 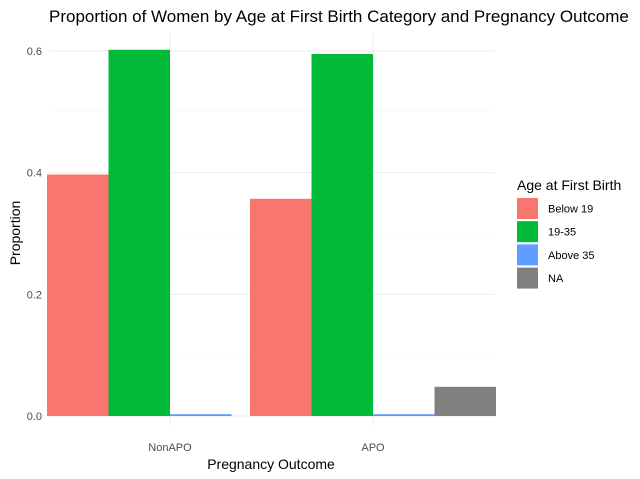 I want to click on x-axis-ticks: NonAPO APO, so click(x=266, y=448).